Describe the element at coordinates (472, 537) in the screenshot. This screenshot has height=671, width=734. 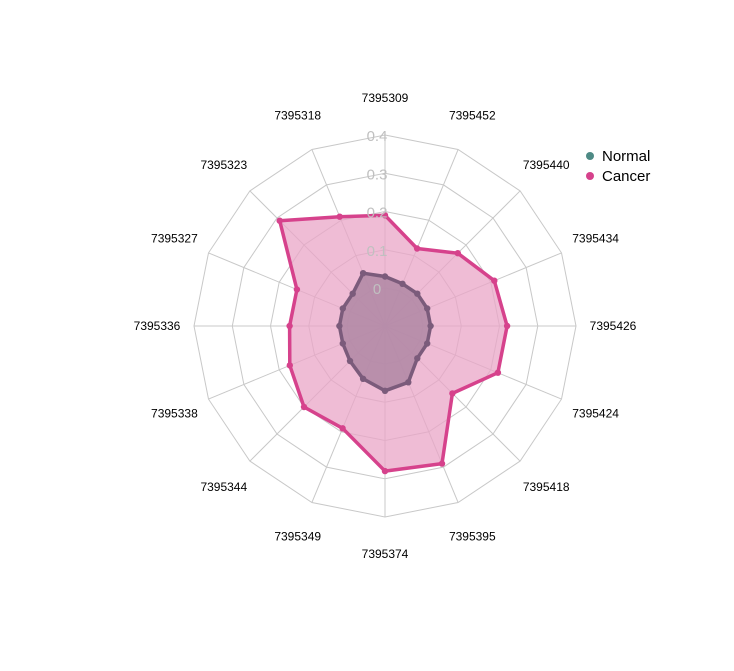
I see `category-label: 7395395` at that location.